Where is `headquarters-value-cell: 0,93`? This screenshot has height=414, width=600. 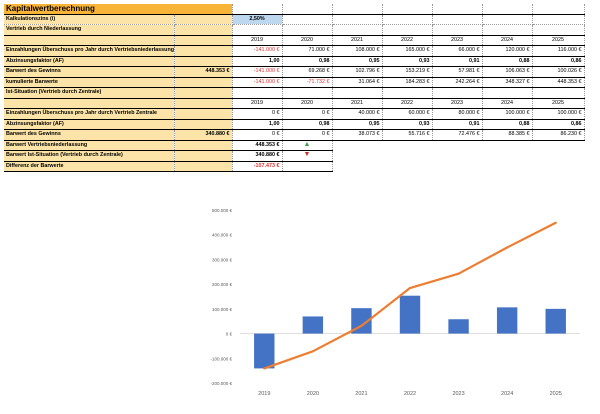 headquarters-value-cell: 0,93 is located at coordinates (407, 124).